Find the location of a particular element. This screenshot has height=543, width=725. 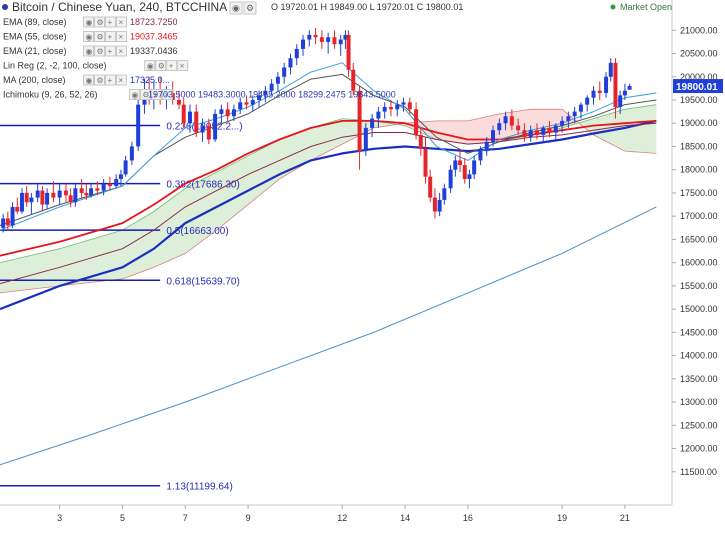

legend-row-2: EMA (21, close) ◉ ⚙ + × 19337.0436 is located at coordinates (90, 51).